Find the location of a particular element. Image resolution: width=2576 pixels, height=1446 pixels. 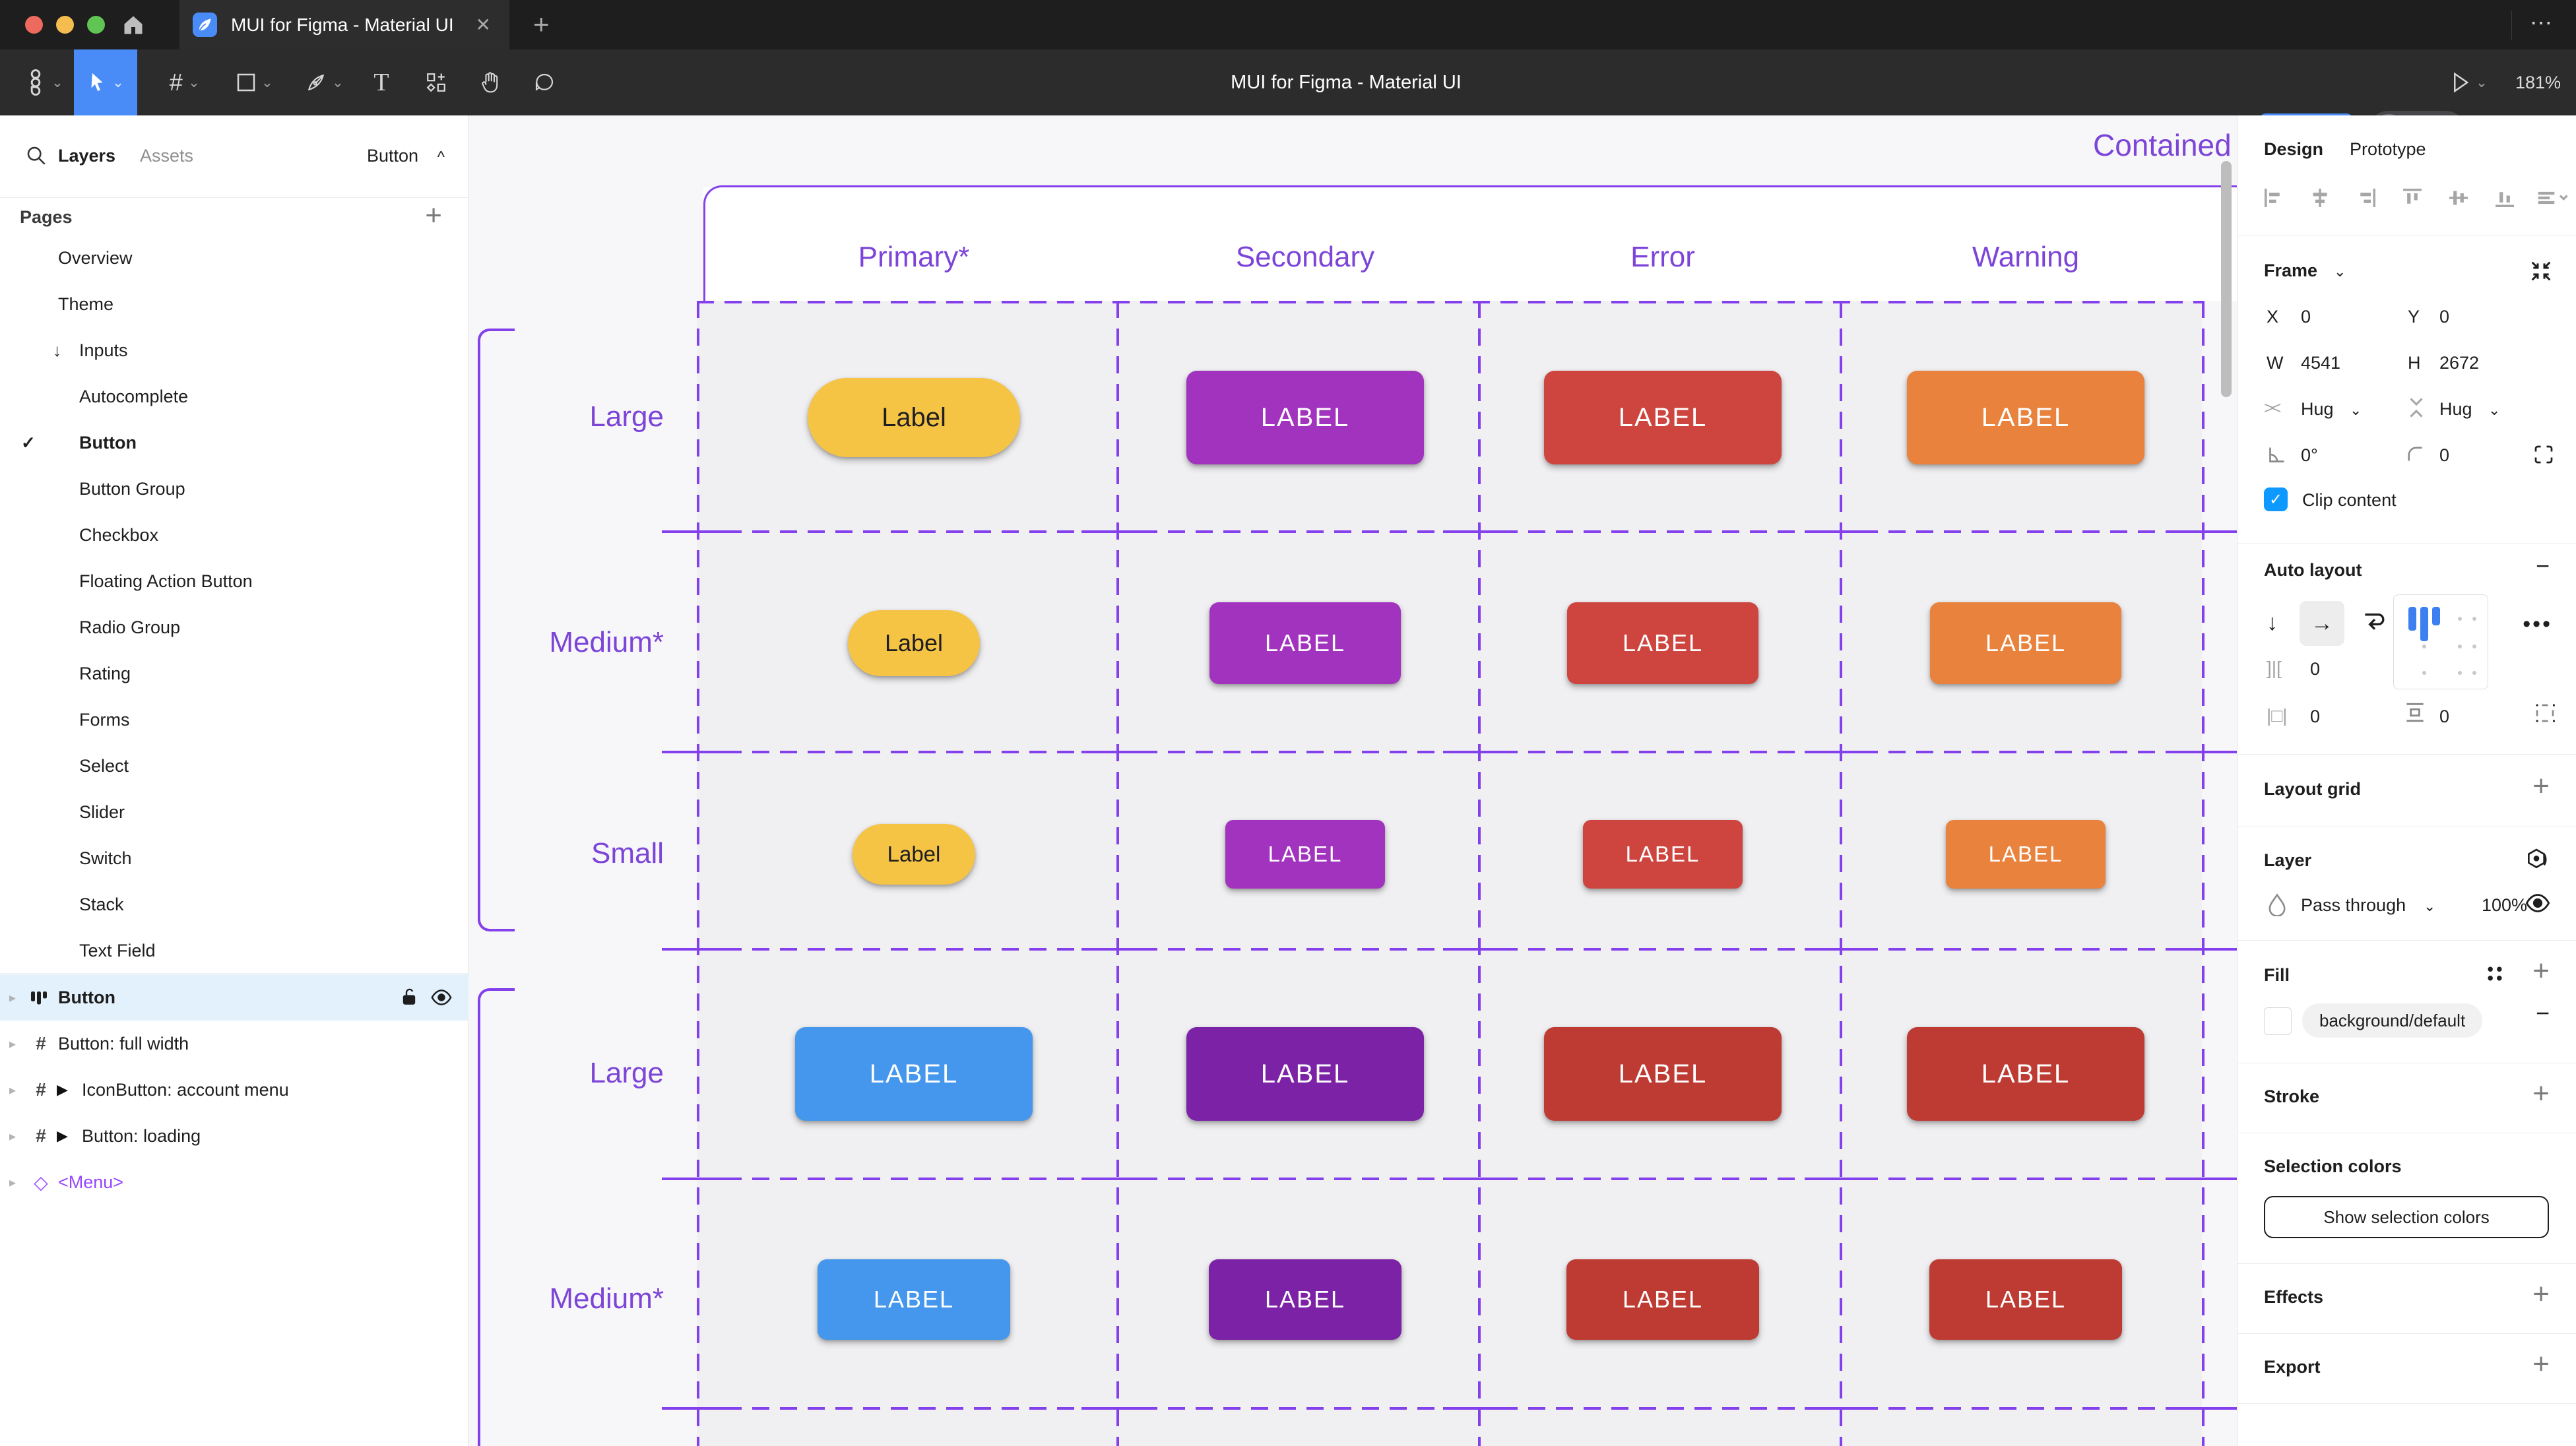

page-item: Checkbox is located at coordinates (234, 535).